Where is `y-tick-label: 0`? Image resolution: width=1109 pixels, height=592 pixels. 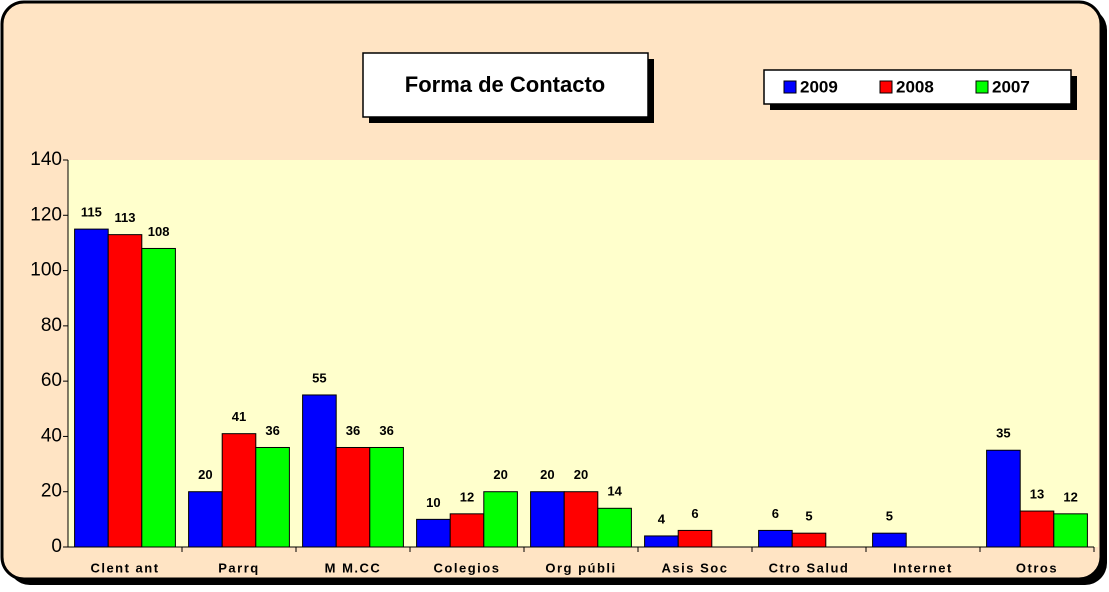
y-tick-label: 0 is located at coordinates (56, 546).